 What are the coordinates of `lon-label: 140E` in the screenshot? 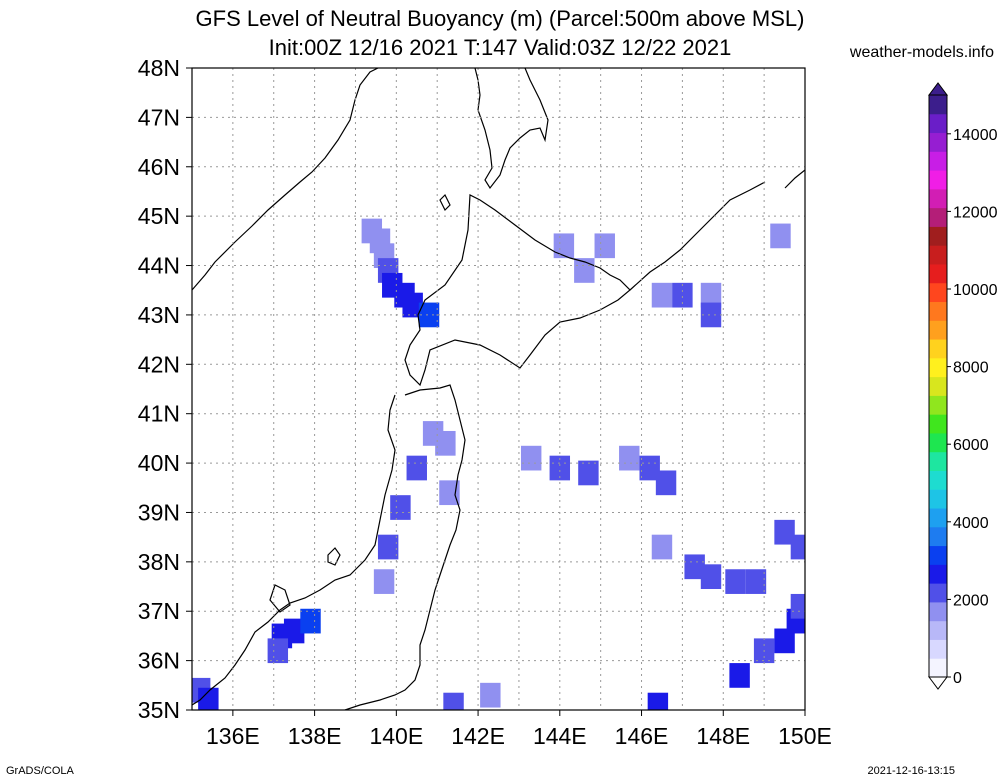 It's located at (396, 736).